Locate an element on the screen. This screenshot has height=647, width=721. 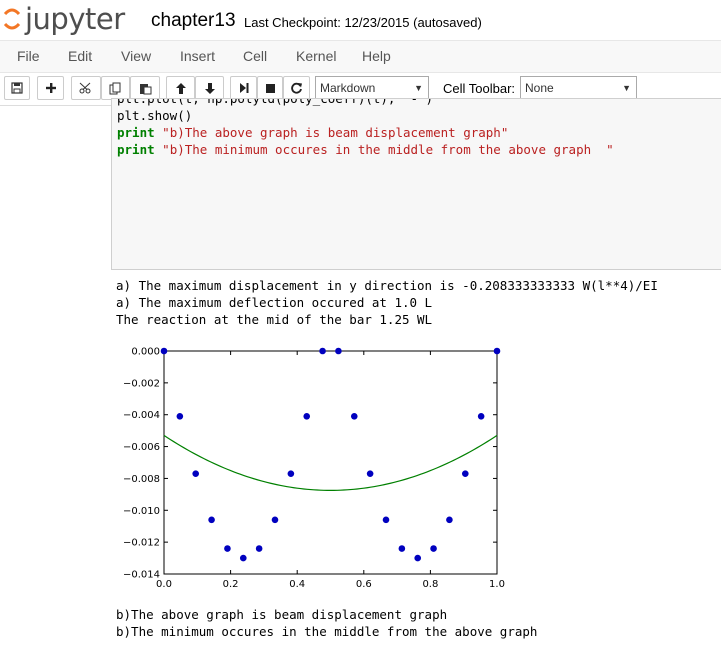
code-line-show: plt.show() is located at coordinates (155, 115).